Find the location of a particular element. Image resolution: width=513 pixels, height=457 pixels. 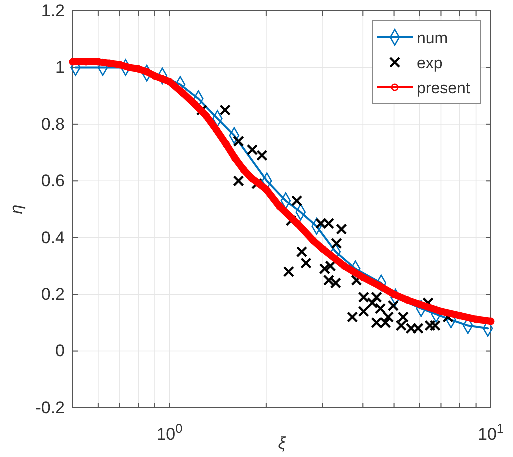

y-tick-label: 1.2 is located at coordinates (53, 10).